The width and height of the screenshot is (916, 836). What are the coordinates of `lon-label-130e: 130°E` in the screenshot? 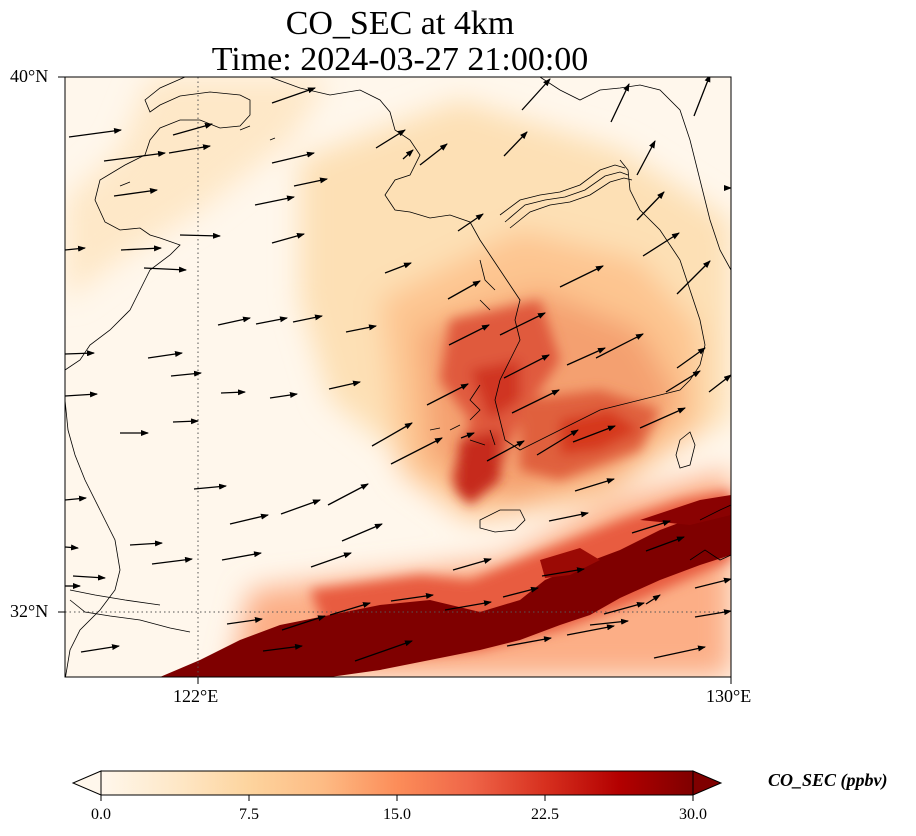 It's located at (729, 696).